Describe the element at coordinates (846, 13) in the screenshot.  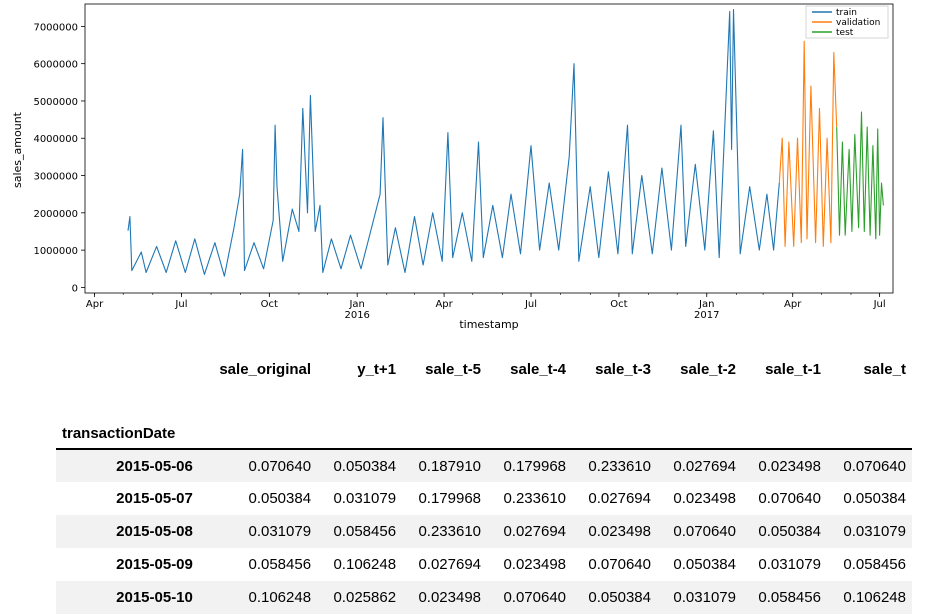
I see `legend-label-train: train` at that location.